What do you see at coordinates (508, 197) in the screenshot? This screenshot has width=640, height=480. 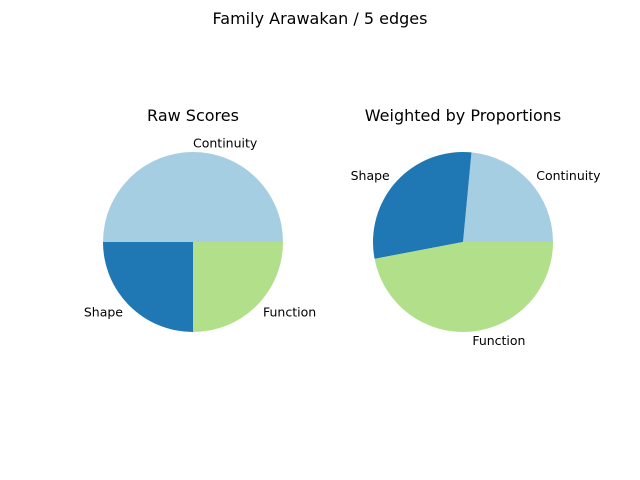 I see `weighted-slice-continuity` at bounding box center [508, 197].